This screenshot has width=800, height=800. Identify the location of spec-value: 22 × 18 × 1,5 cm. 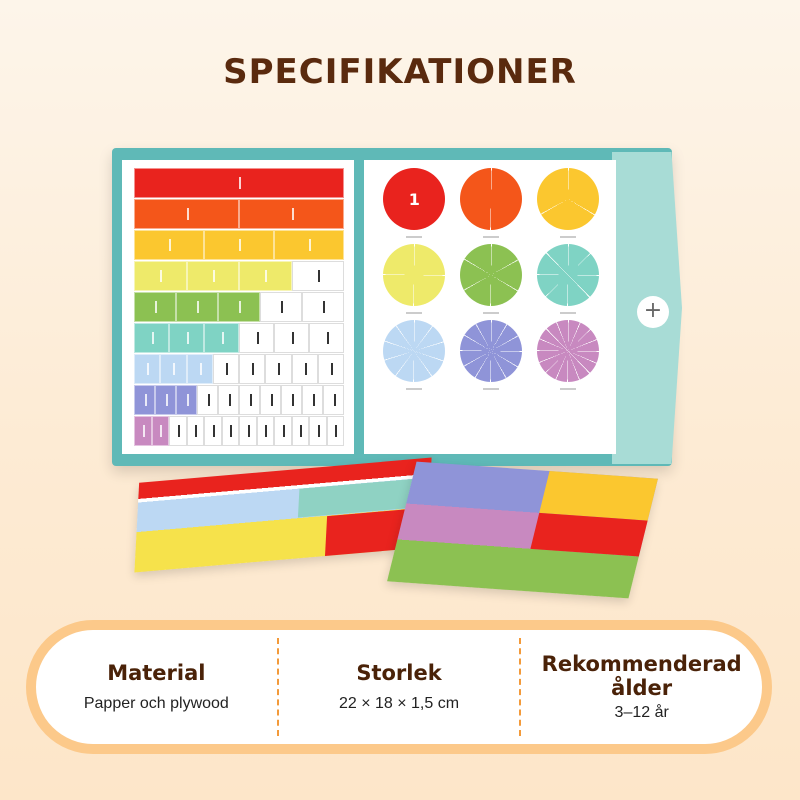
(399, 703).